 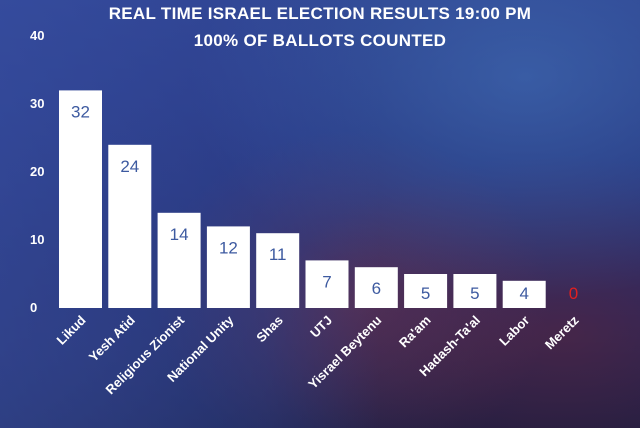 I want to click on data-label: 7, so click(x=326, y=281).